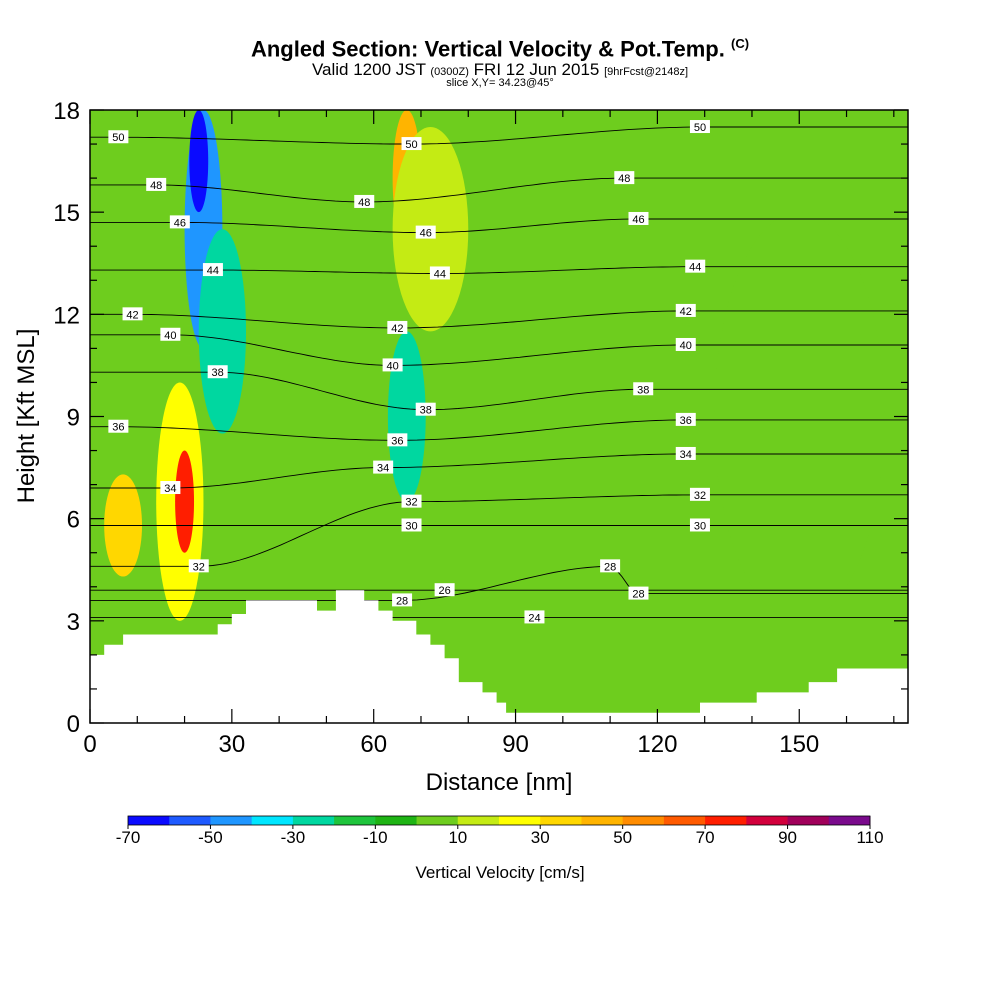  I want to click on x-tick-label: 60, so click(373, 744).